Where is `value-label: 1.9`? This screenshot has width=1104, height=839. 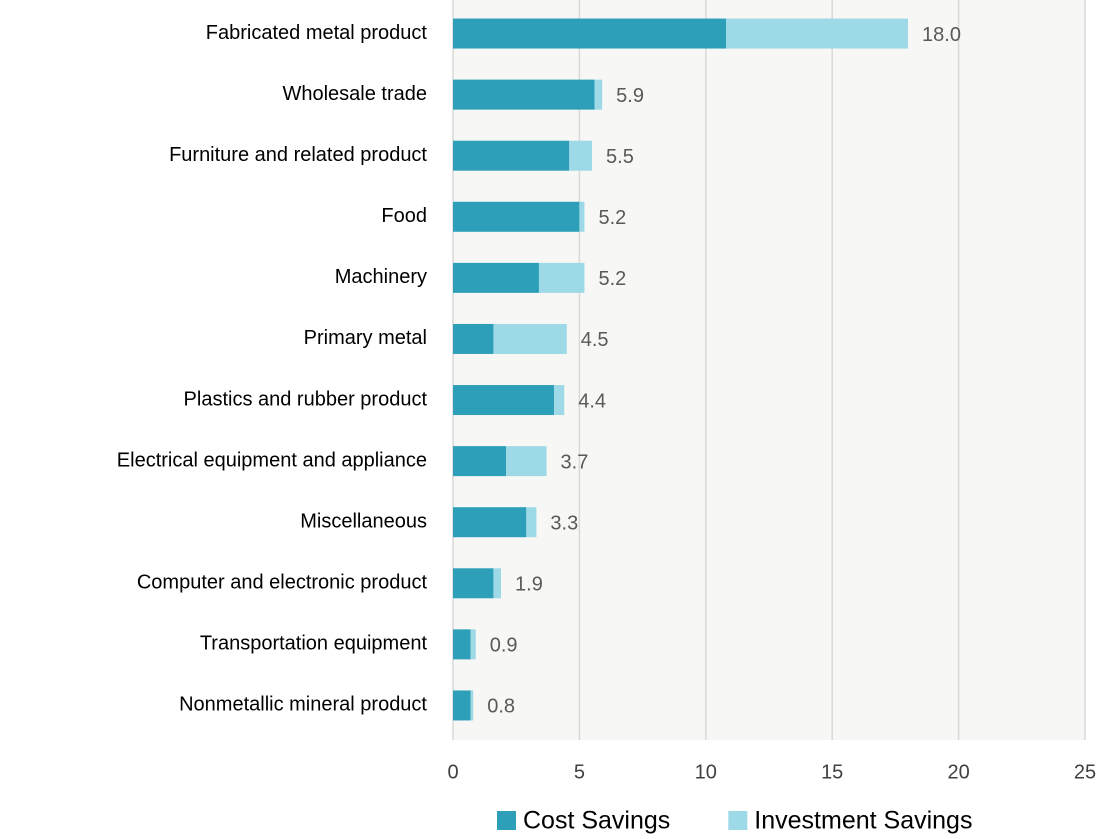 value-label: 1.9 is located at coordinates (529, 585).